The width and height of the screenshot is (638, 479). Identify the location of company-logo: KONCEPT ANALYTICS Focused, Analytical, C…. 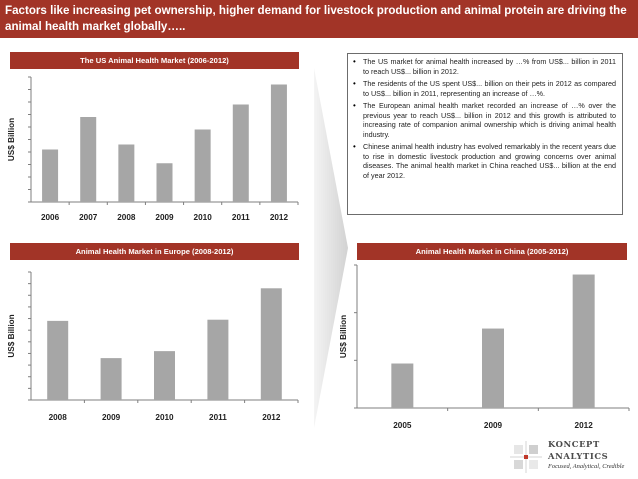
(568, 456).